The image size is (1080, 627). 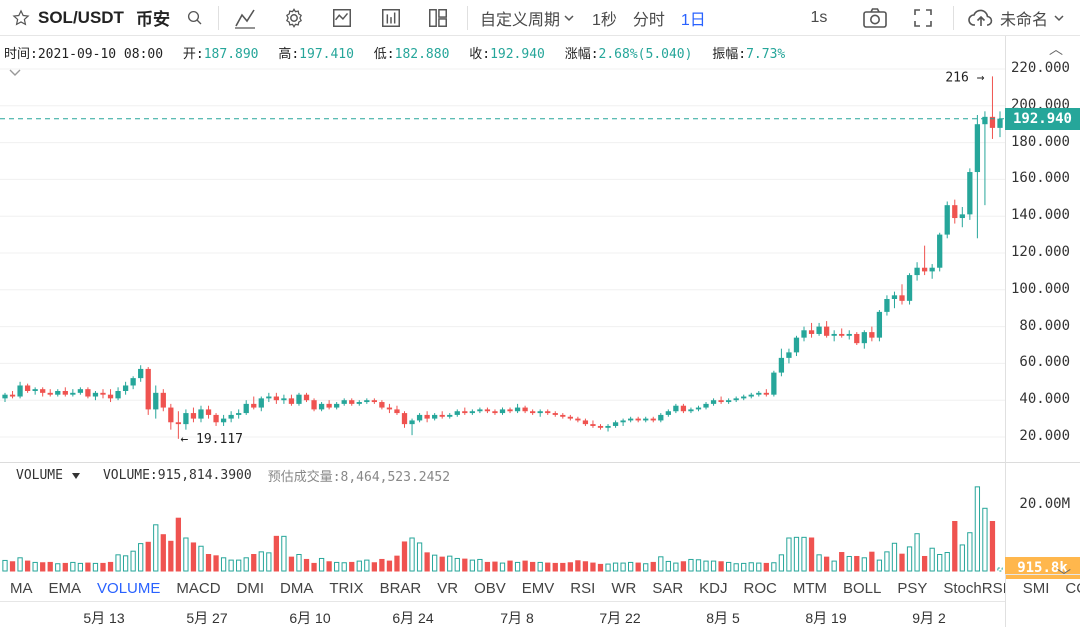 I want to click on interval-timeline: 分时, so click(x=649, y=18).